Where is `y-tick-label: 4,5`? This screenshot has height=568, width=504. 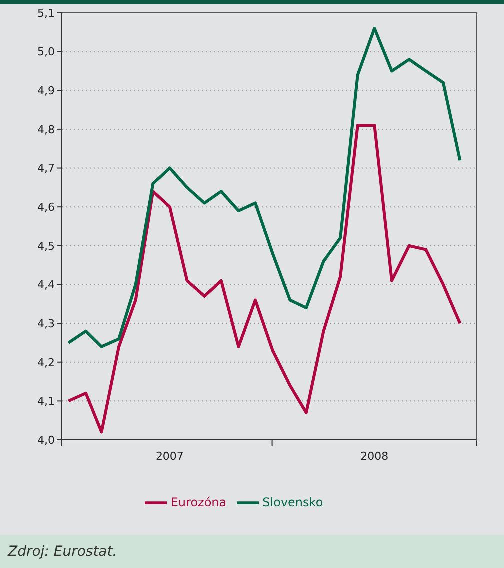 y-tick-label: 4,5 is located at coordinates (46, 246).